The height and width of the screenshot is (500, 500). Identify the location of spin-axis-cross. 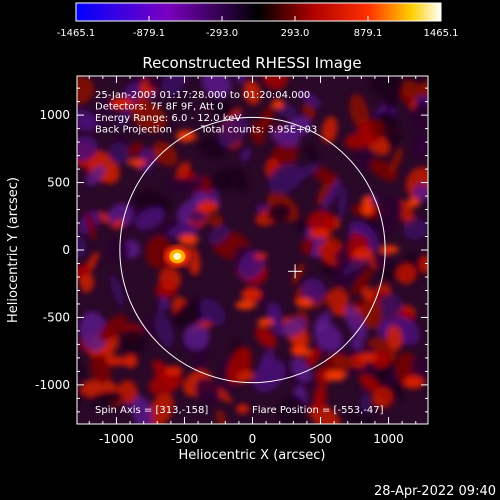
(295, 271).